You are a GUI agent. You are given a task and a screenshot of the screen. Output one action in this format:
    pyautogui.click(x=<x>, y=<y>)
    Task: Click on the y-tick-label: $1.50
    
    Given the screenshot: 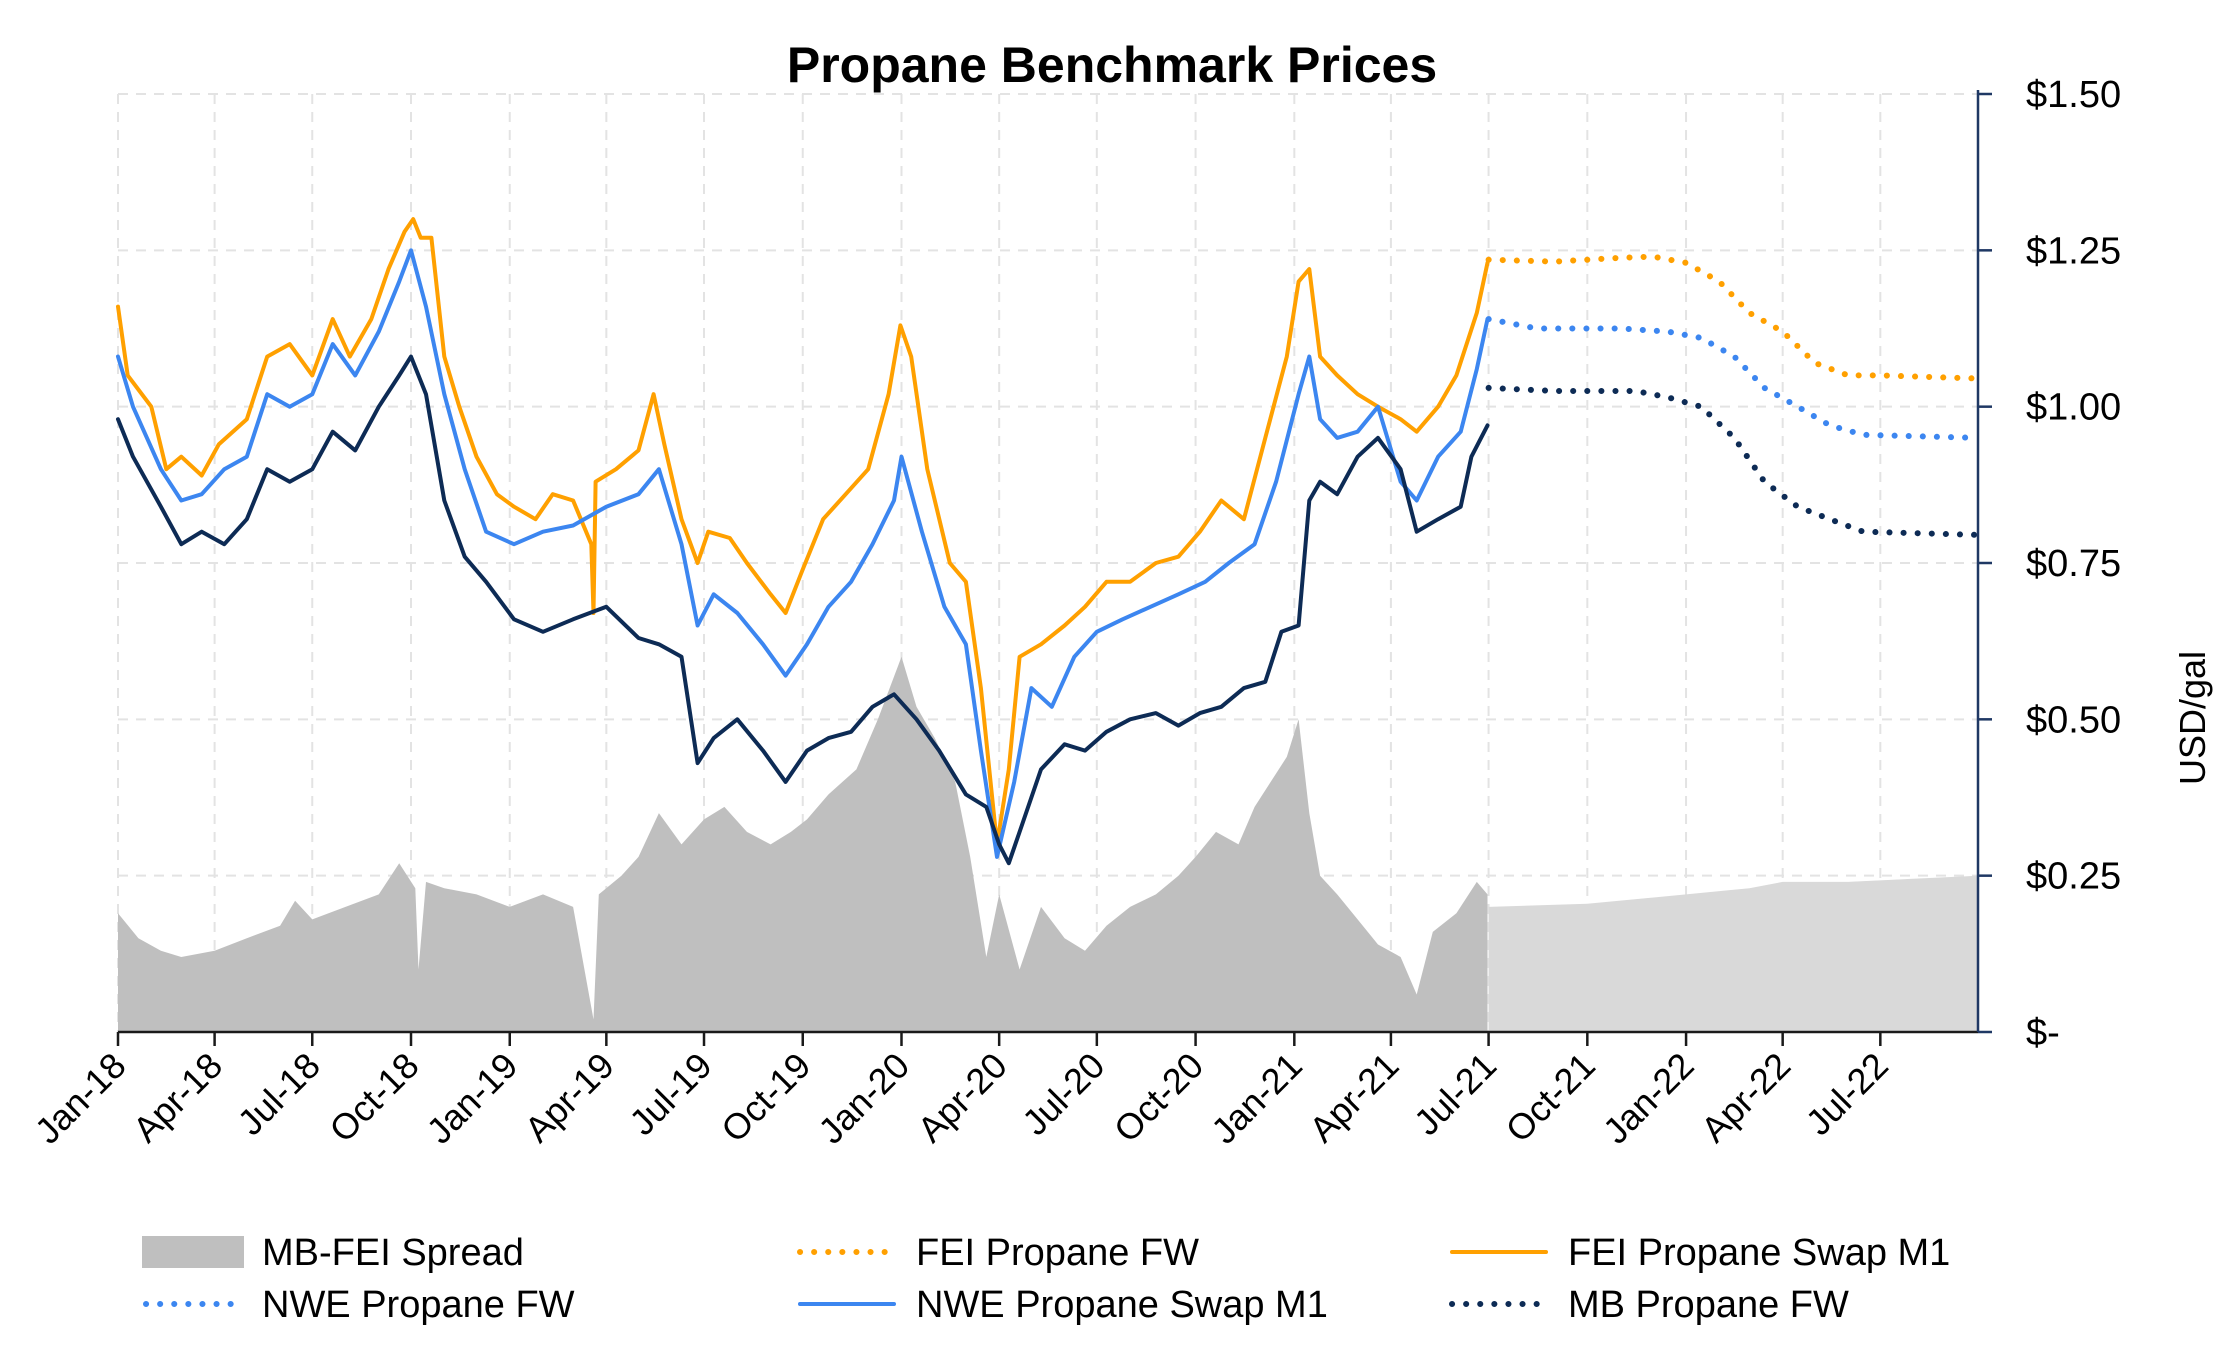 What is the action you would take?
    pyautogui.click(x=2073, y=95)
    